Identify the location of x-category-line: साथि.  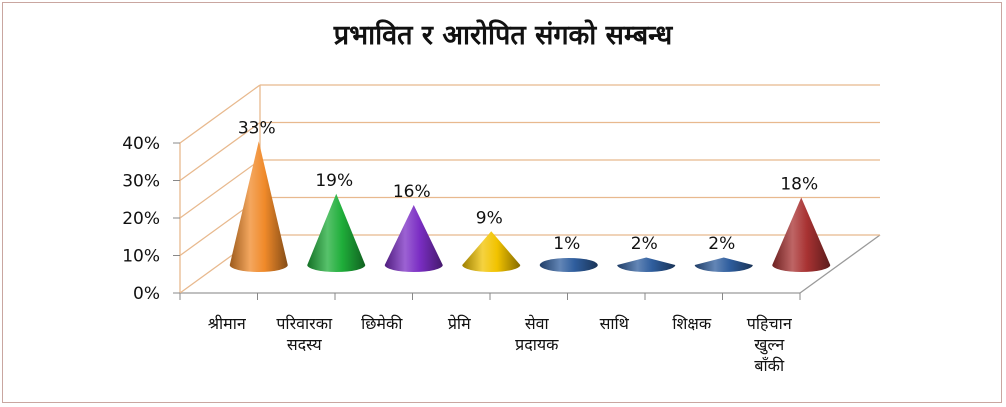
(615, 323).